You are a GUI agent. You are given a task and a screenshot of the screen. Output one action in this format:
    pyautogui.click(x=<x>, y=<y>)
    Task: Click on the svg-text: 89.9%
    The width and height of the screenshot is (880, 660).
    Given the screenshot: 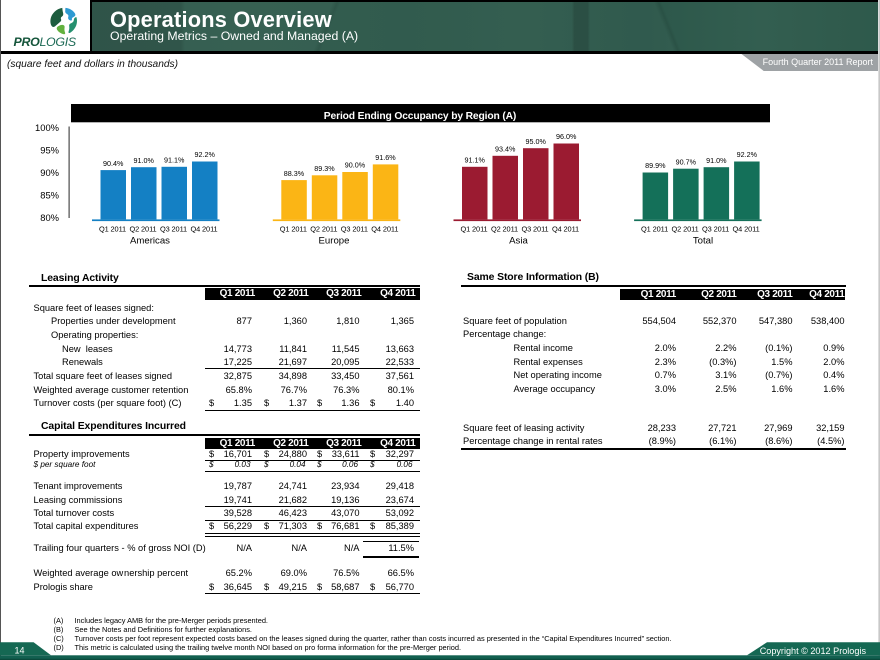 What is the action you would take?
    pyautogui.click(x=655, y=165)
    